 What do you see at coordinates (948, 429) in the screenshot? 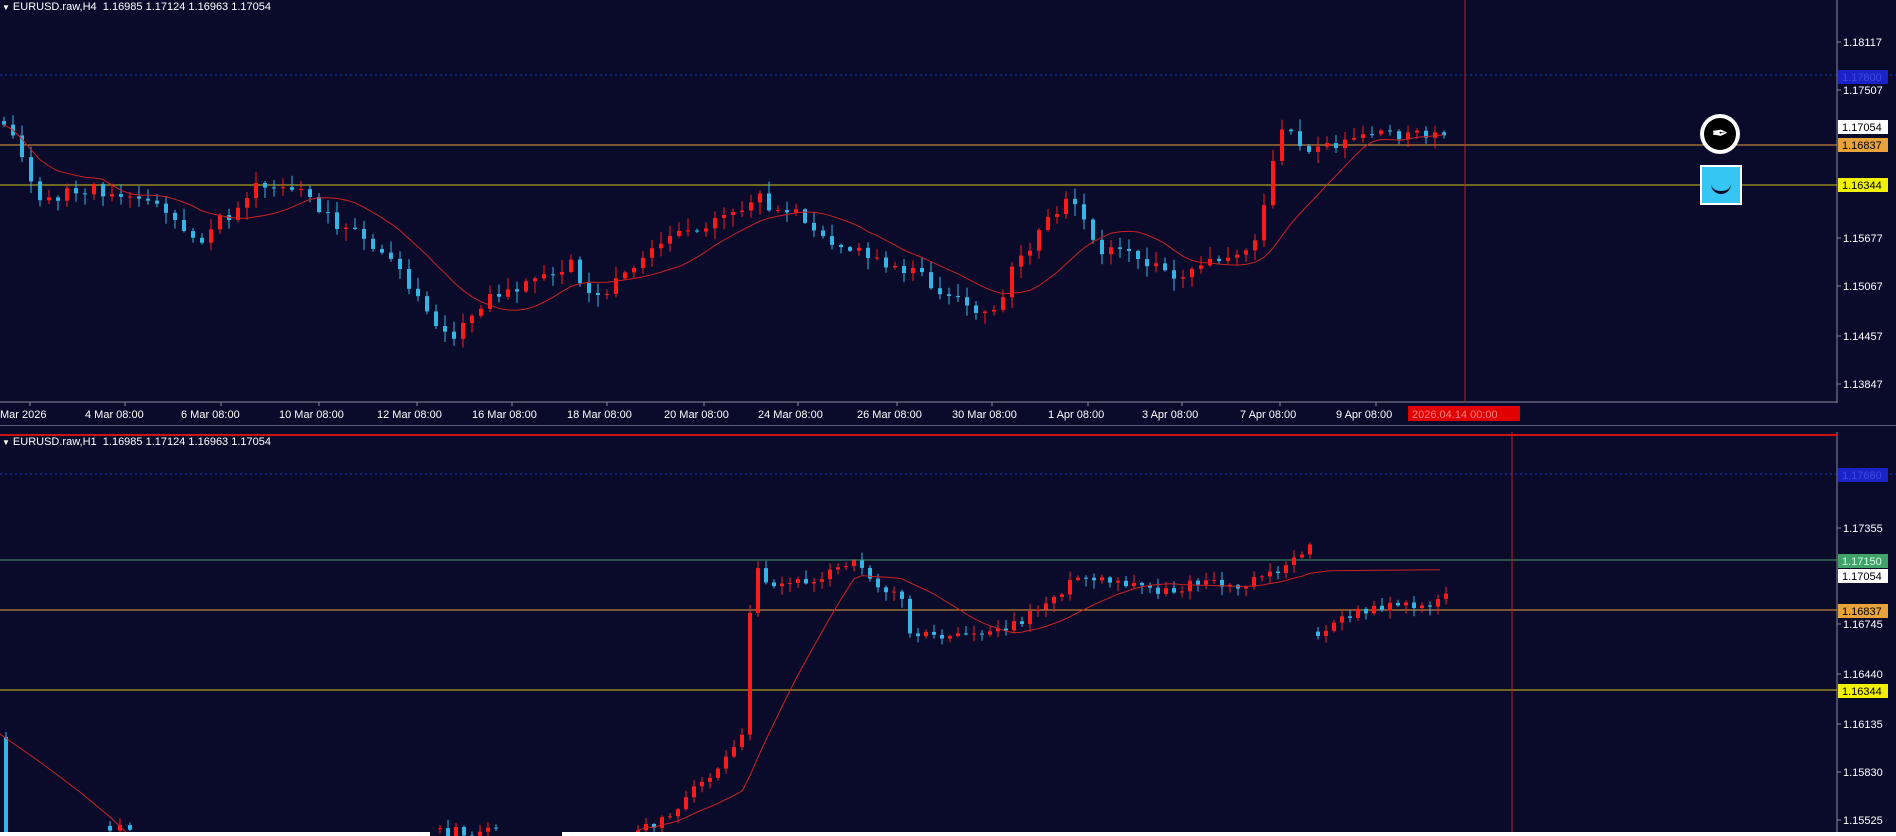
I see `pane-divider` at bounding box center [948, 429].